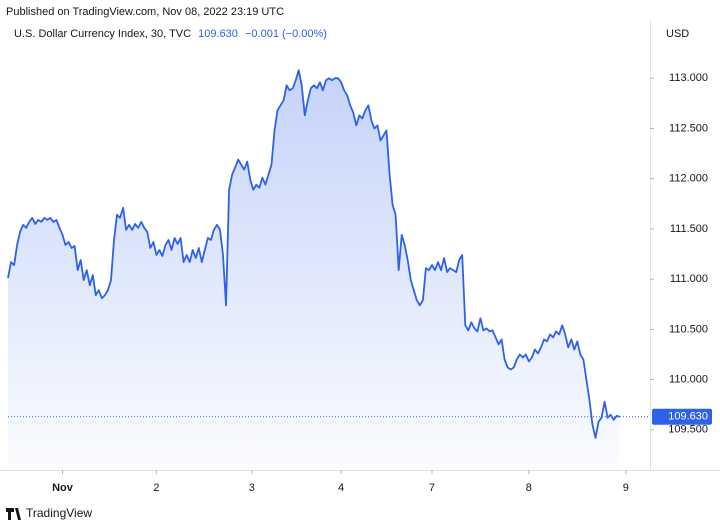 The height and width of the screenshot is (526, 720). What do you see at coordinates (341, 488) in the screenshot?
I see `x-tick-label: 4` at bounding box center [341, 488].